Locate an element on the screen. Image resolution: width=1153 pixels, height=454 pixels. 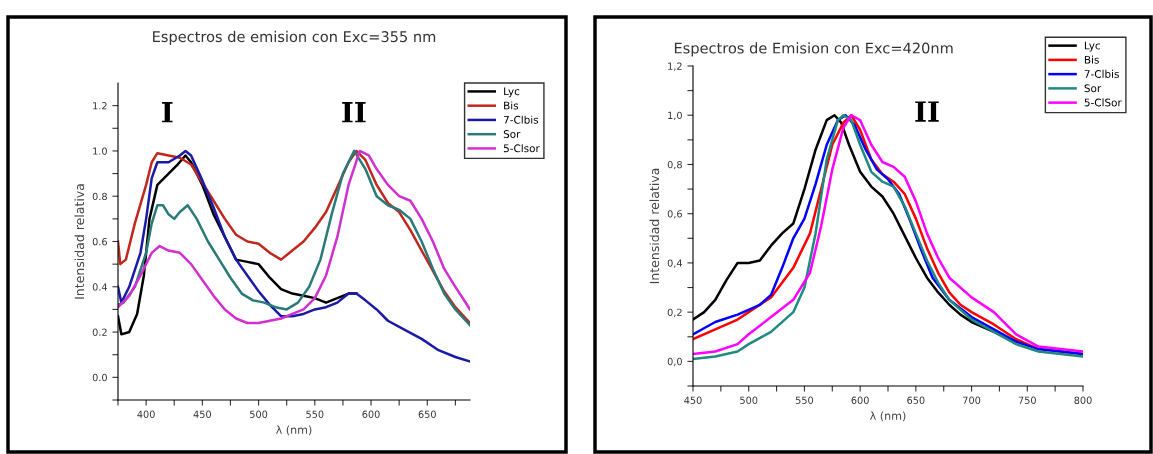
y-tick-label: 1,0 is located at coordinates (675, 116).